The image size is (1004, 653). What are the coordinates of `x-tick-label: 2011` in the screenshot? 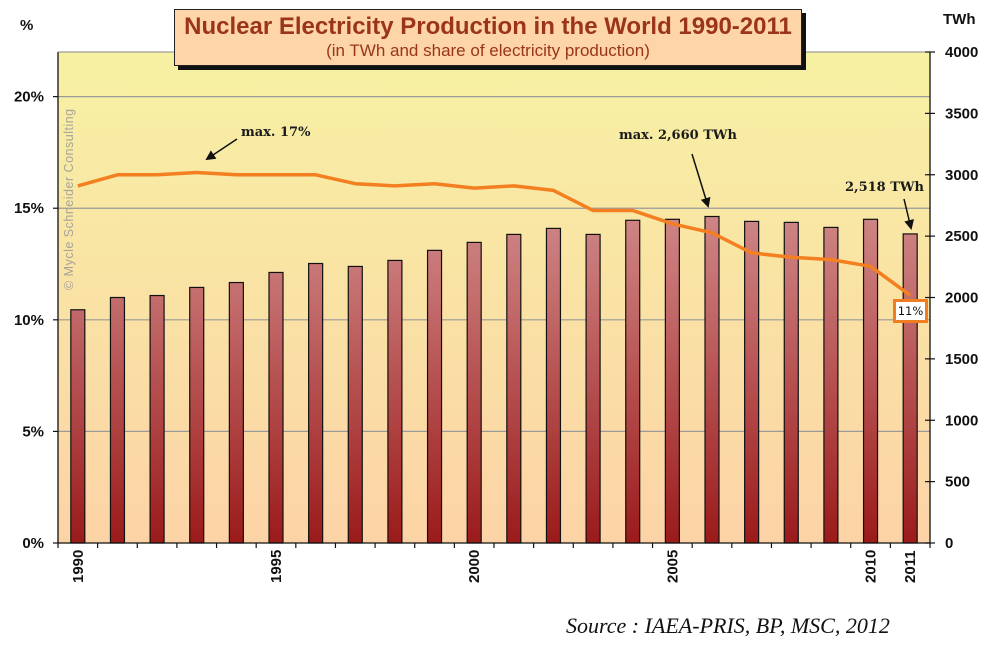 It's located at (910, 566).